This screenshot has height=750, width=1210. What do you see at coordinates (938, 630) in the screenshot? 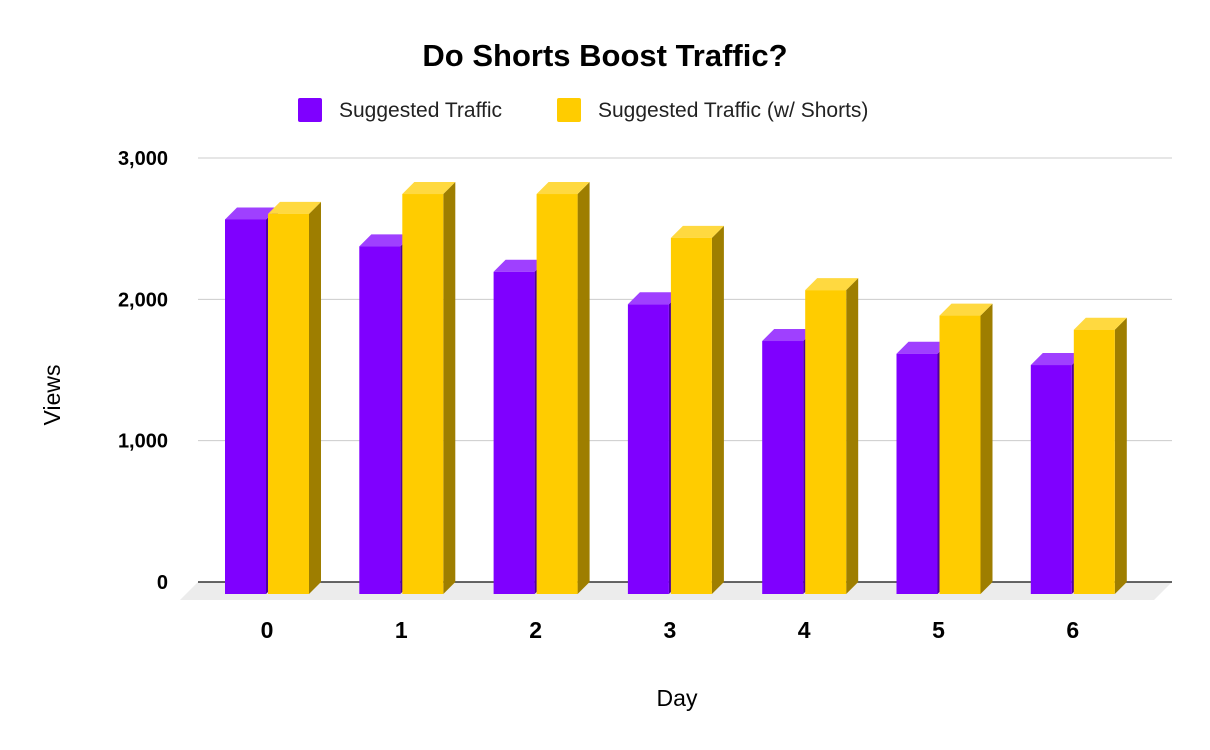
I see `x-tick-label: 5` at bounding box center [938, 630].